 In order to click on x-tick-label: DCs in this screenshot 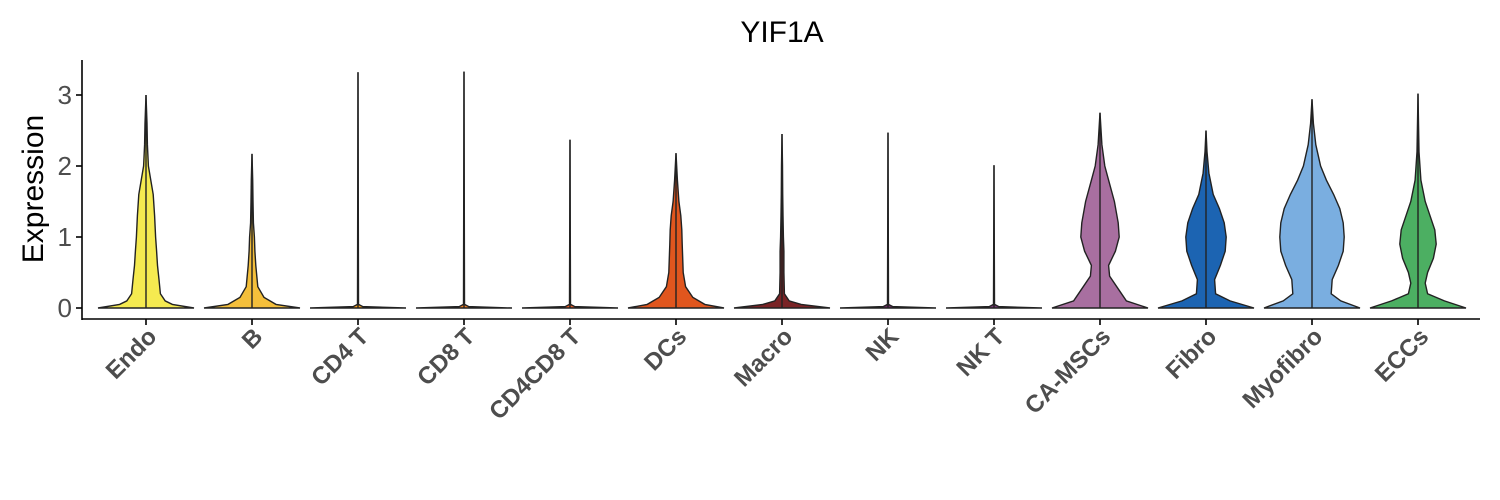, I will do `click(665, 349)`.